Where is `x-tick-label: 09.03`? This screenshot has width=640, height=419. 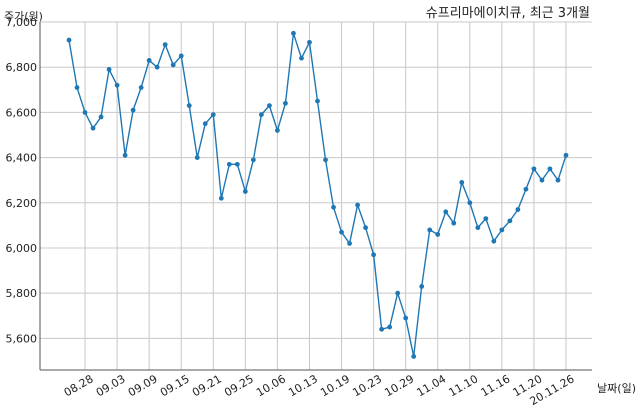
x-tick-label: 09.03 is located at coordinates (111, 385).